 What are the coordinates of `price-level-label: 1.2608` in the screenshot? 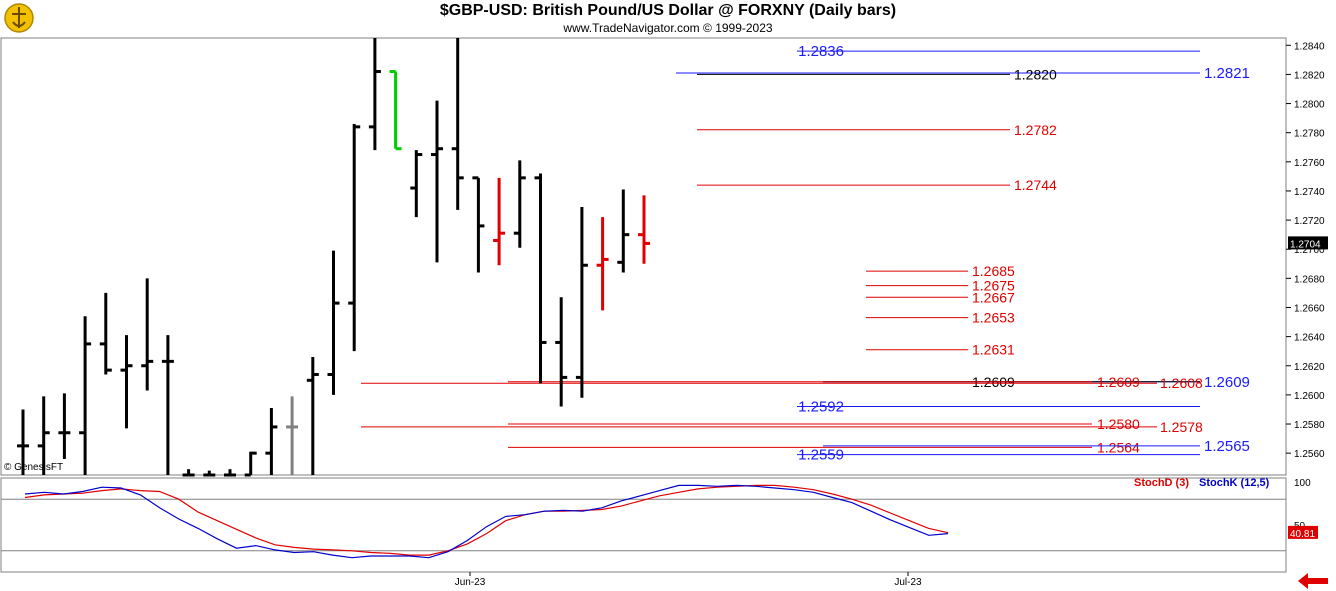 It's located at (1181, 383).